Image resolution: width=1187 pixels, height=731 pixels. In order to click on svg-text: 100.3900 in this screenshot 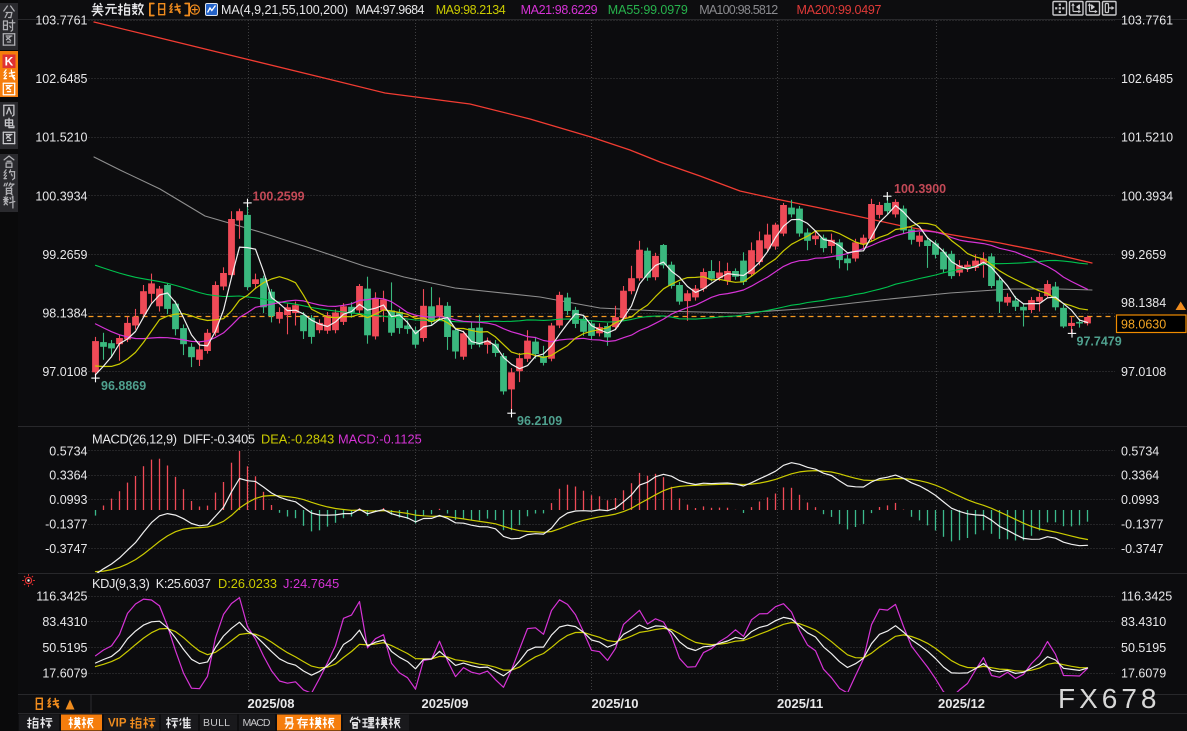, I will do `click(920, 189)`.